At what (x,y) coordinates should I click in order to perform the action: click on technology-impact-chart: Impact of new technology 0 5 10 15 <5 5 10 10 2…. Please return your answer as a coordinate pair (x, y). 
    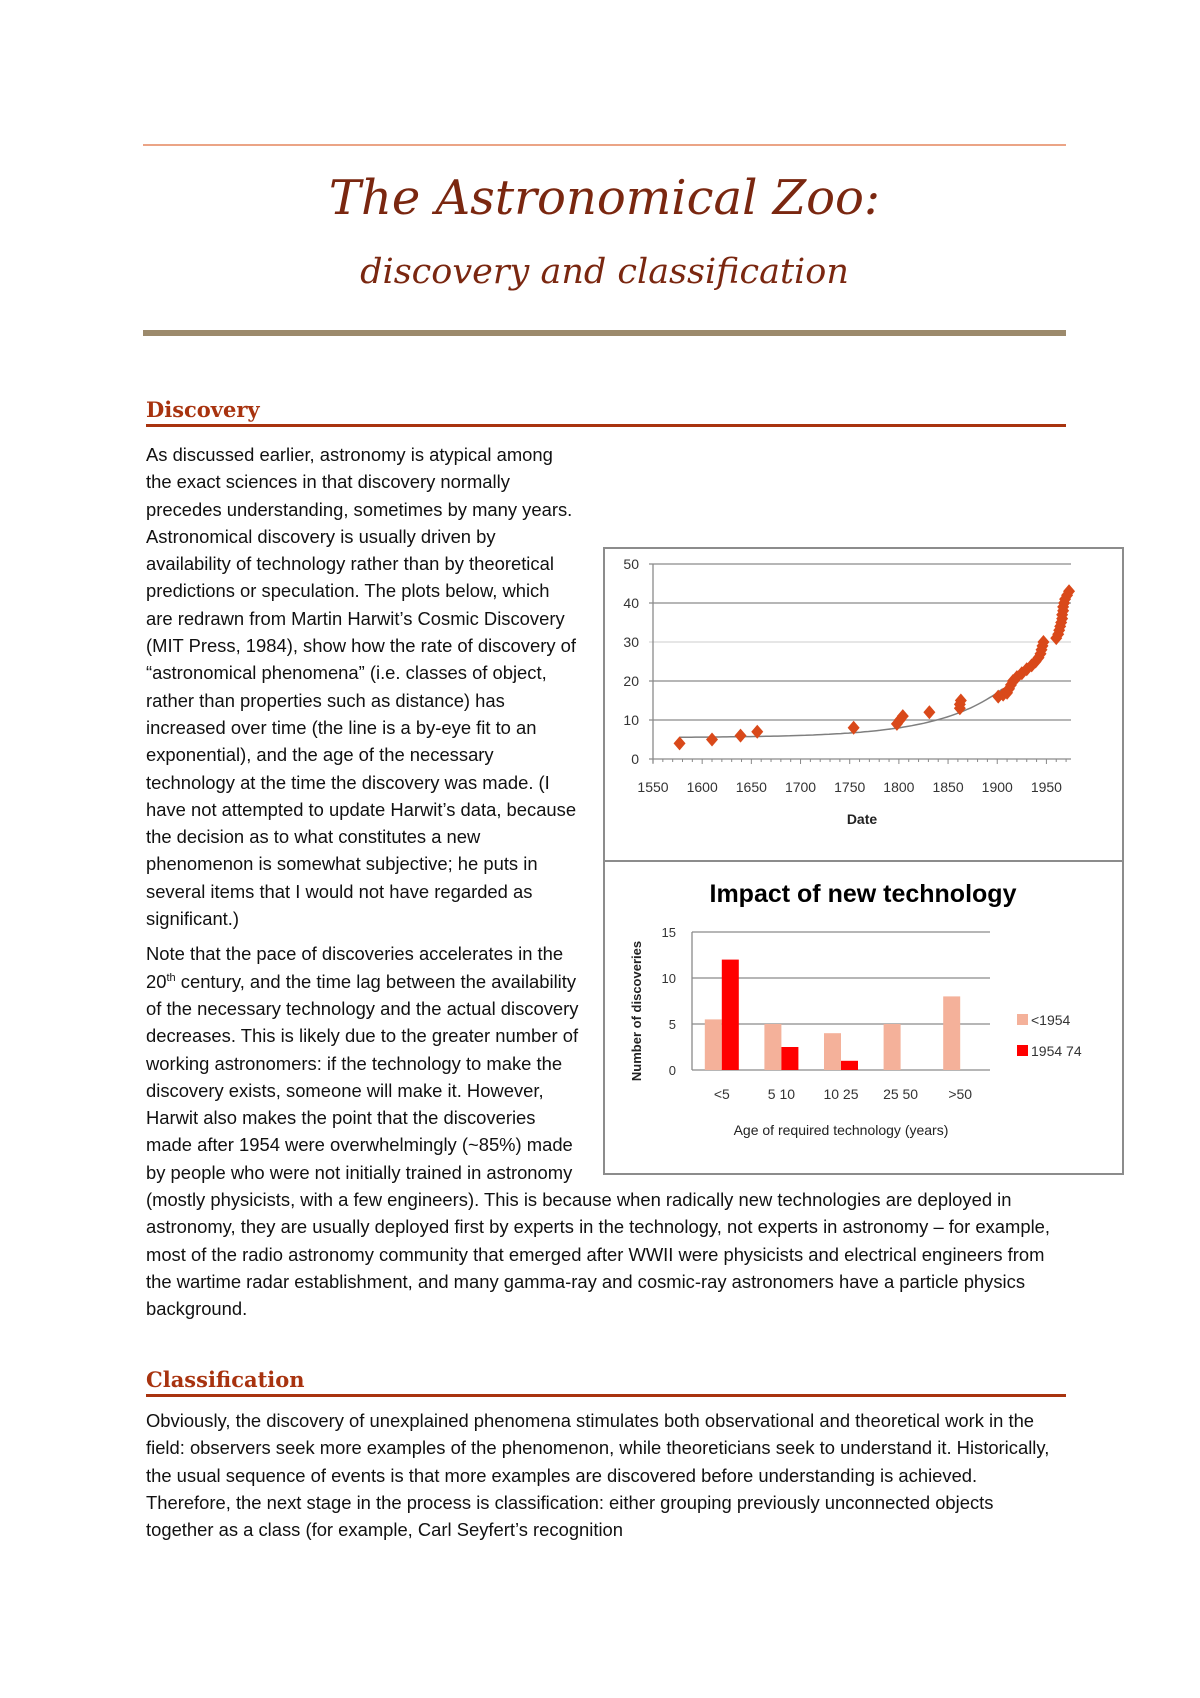
    Looking at the image, I should click on (855, 1009).